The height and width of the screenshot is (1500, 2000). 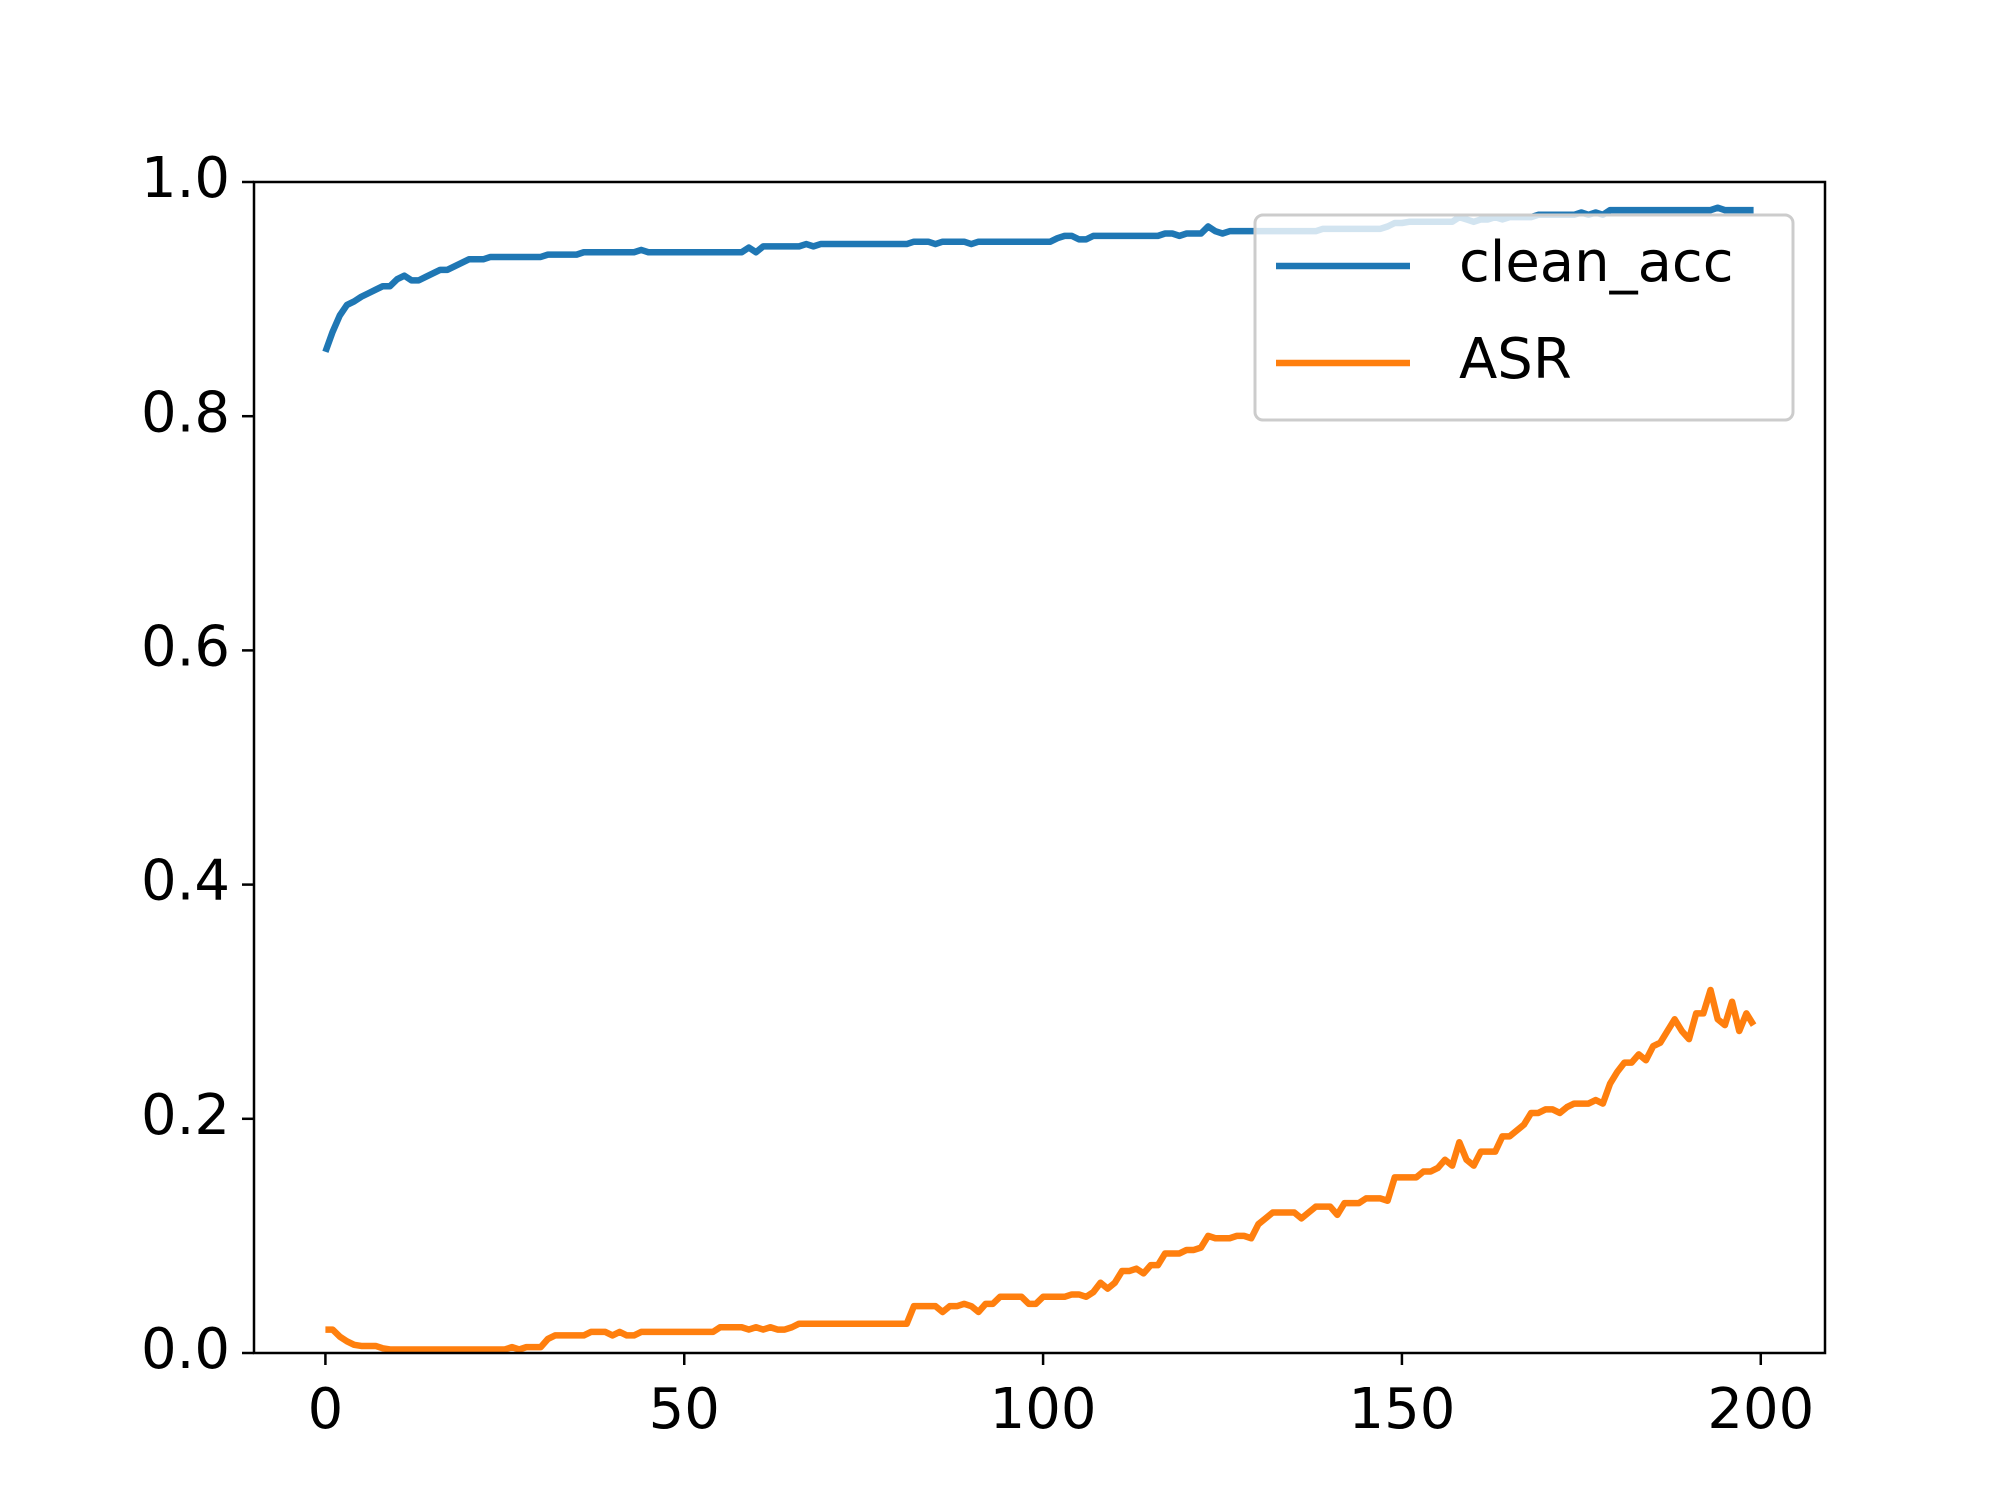 I want to click on y-tick-label: 1.0, so click(x=185, y=178).